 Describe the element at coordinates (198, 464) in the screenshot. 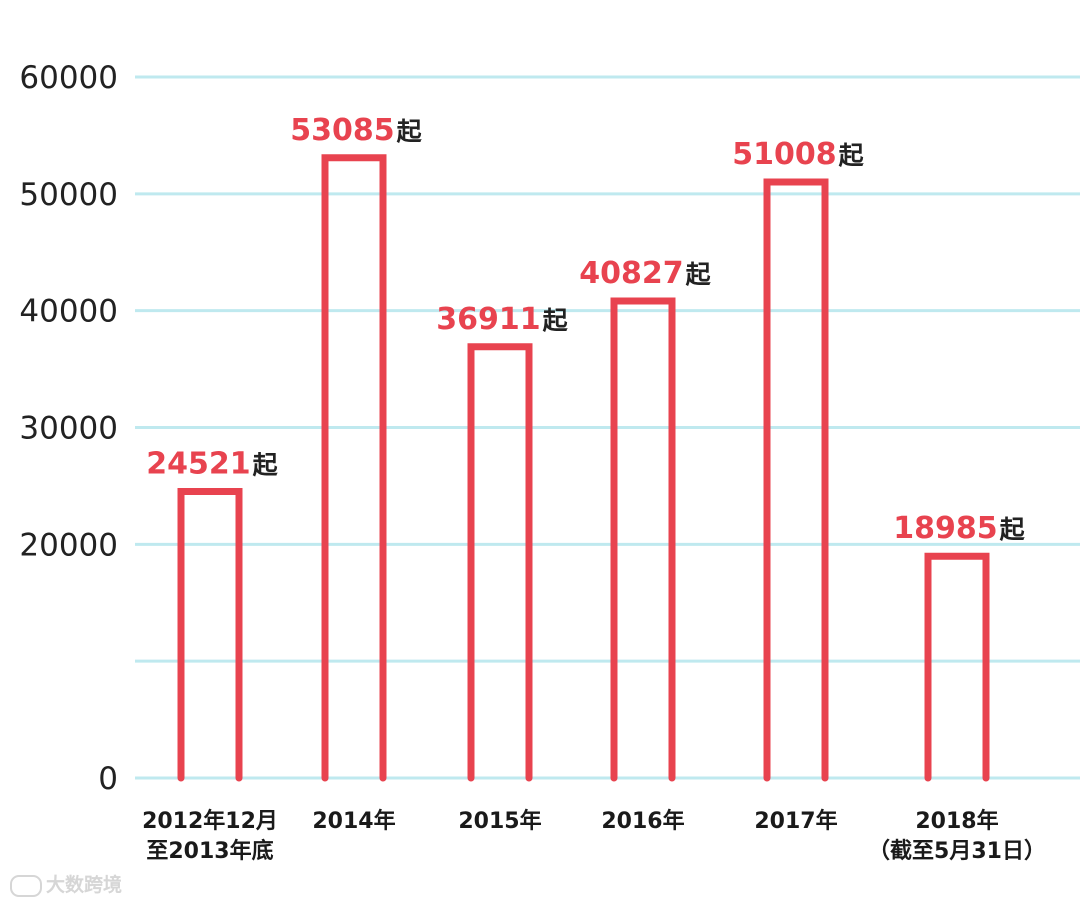

I see `value-label-number: 24521` at that location.